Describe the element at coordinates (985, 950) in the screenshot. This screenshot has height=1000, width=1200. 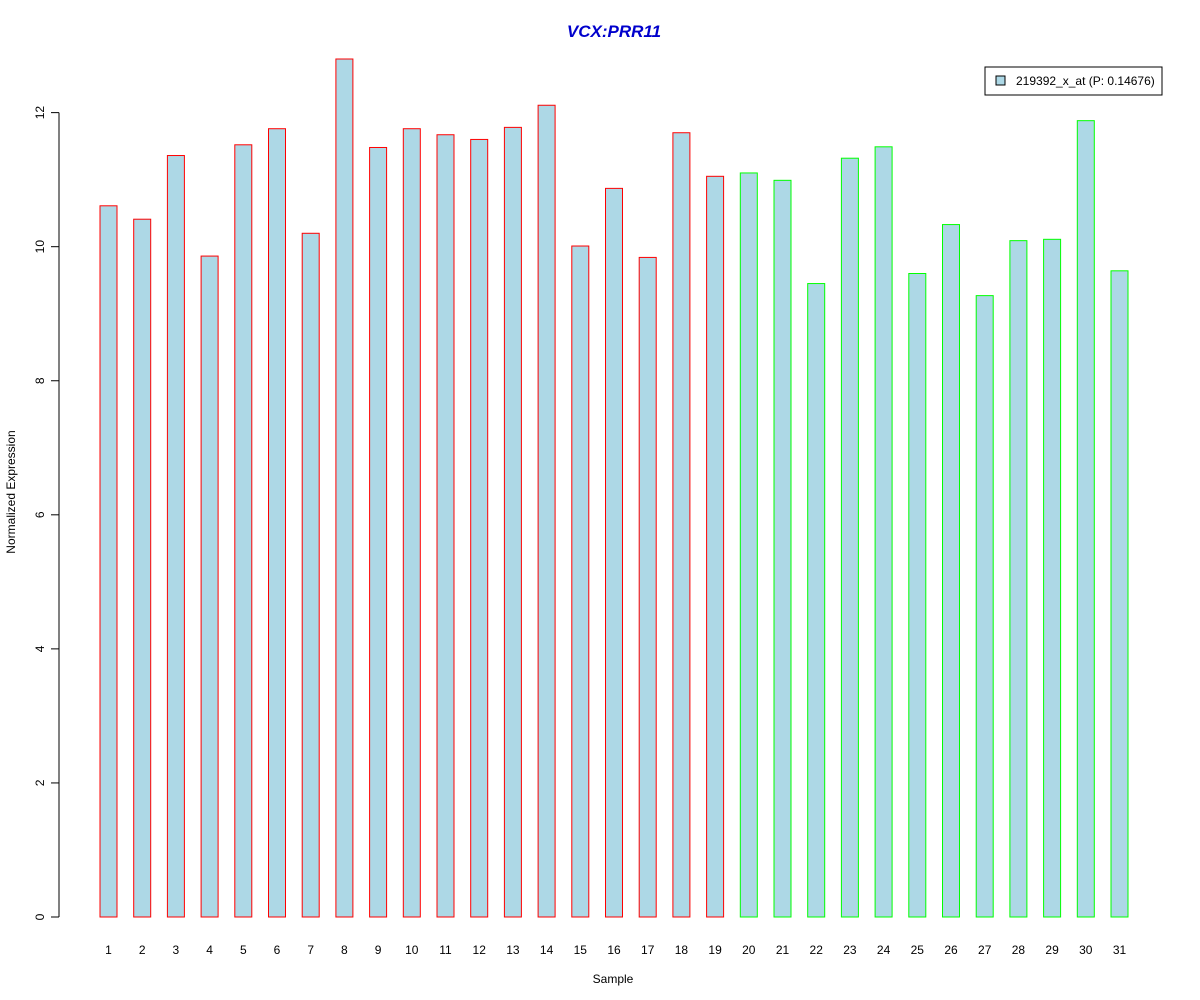
I see `x-tick-label: 27` at that location.